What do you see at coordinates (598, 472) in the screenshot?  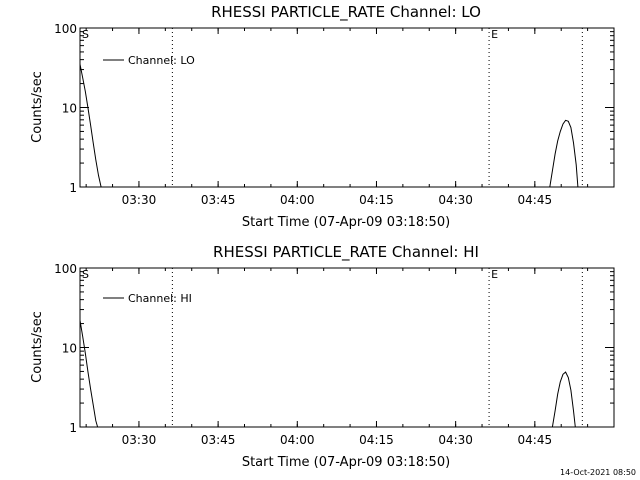 I see `footer-timestamp: 14-Oct-2021 08:50` at bounding box center [598, 472].